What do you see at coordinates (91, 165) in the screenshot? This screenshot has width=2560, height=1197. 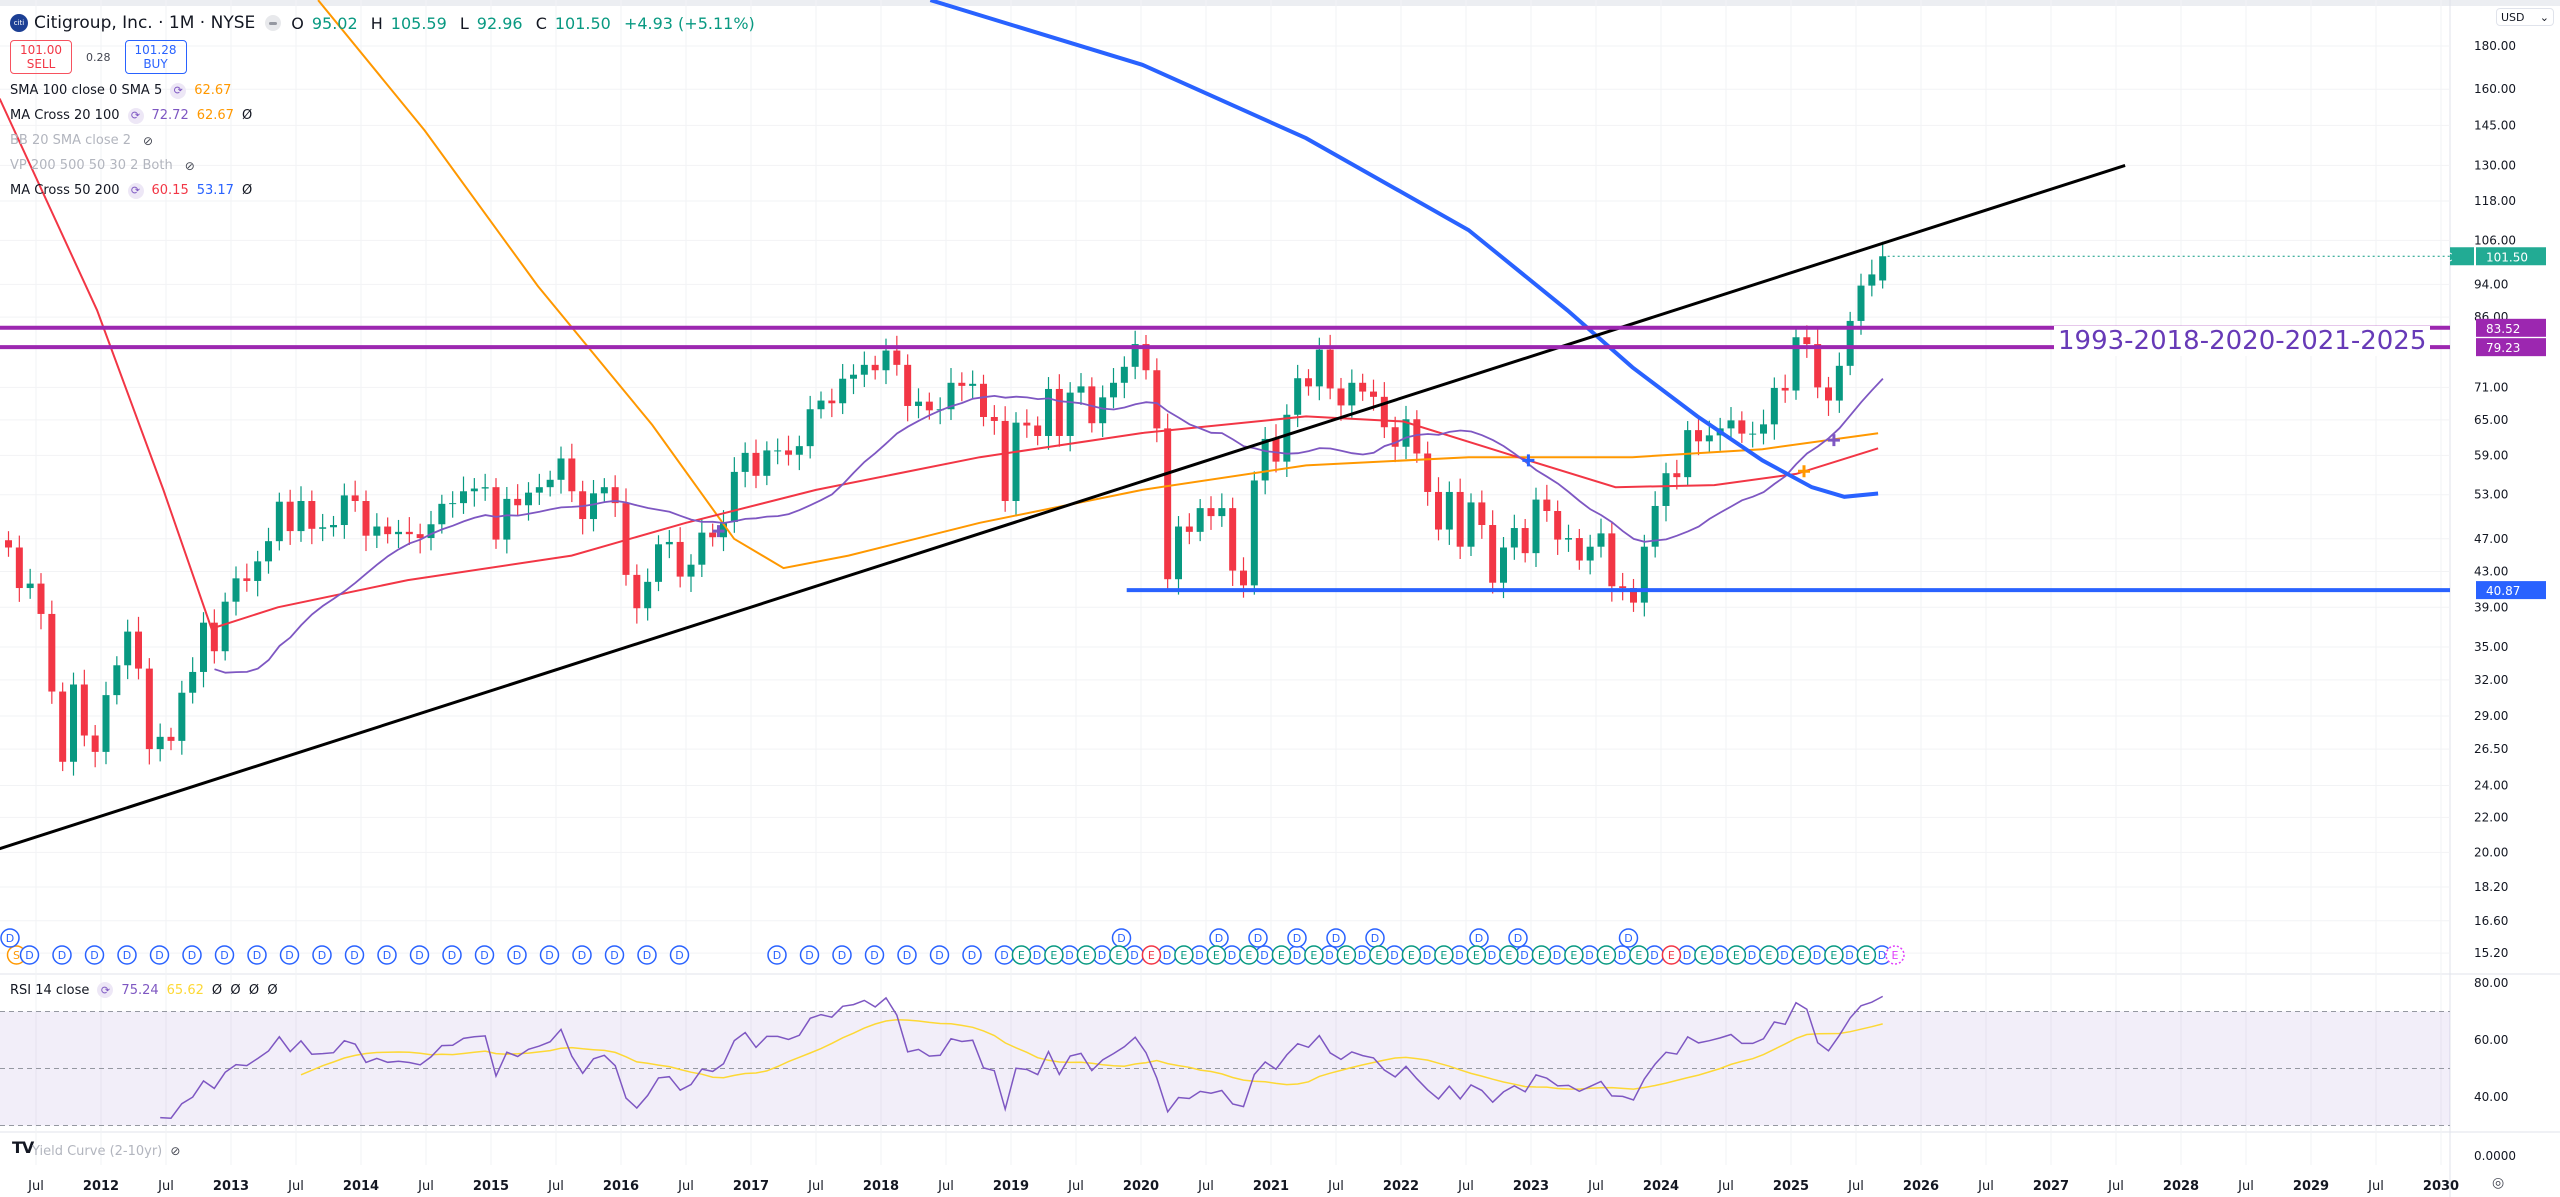 I see `indicator-name: VP 200 500 50 30 2 Both` at bounding box center [91, 165].